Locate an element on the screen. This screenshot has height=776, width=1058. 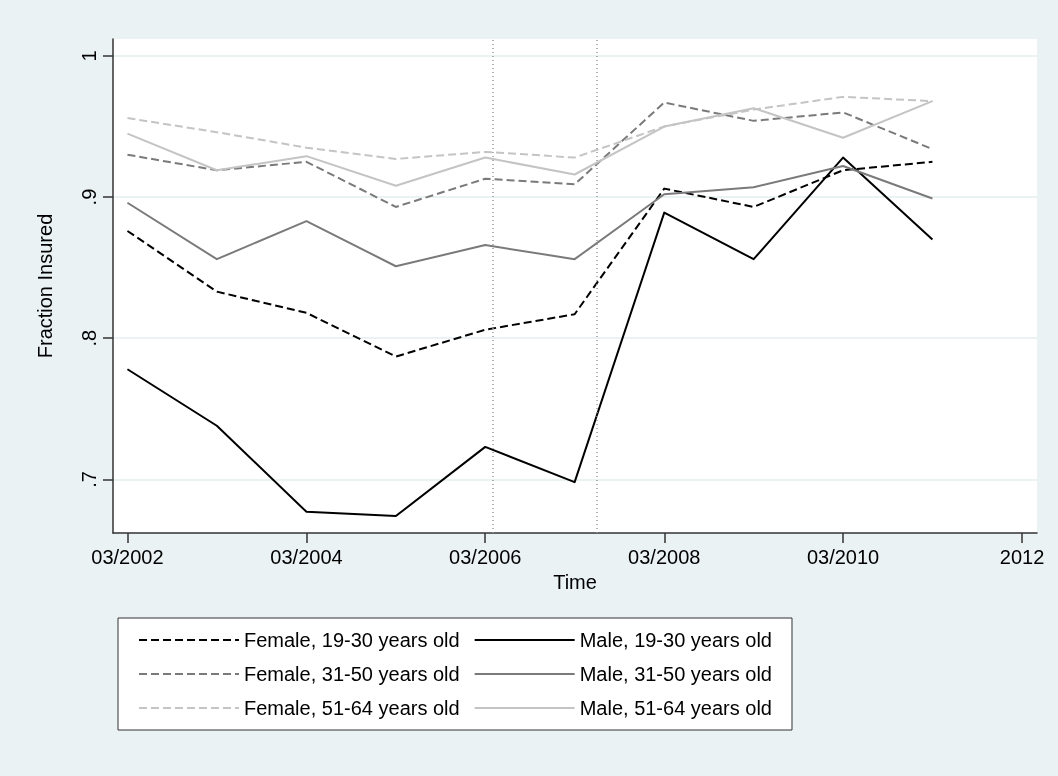
legend-label: Male, 51-64 years old is located at coordinates (675, 708).